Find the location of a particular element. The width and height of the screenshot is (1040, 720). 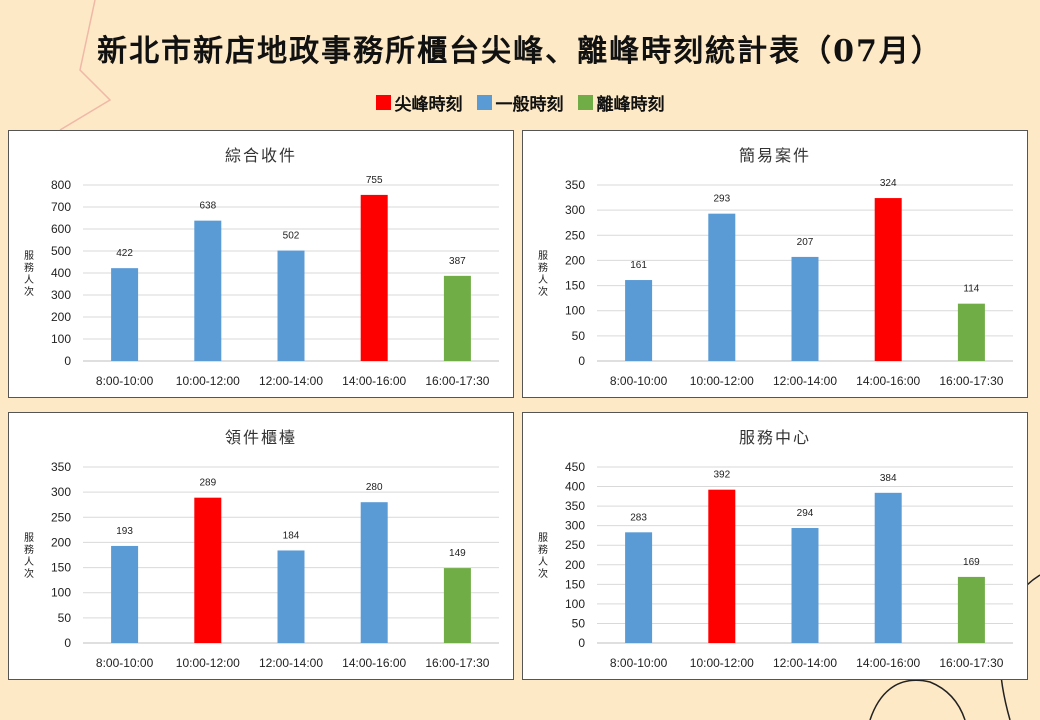

y-tick-label: 500 is located at coordinates (61, 251).